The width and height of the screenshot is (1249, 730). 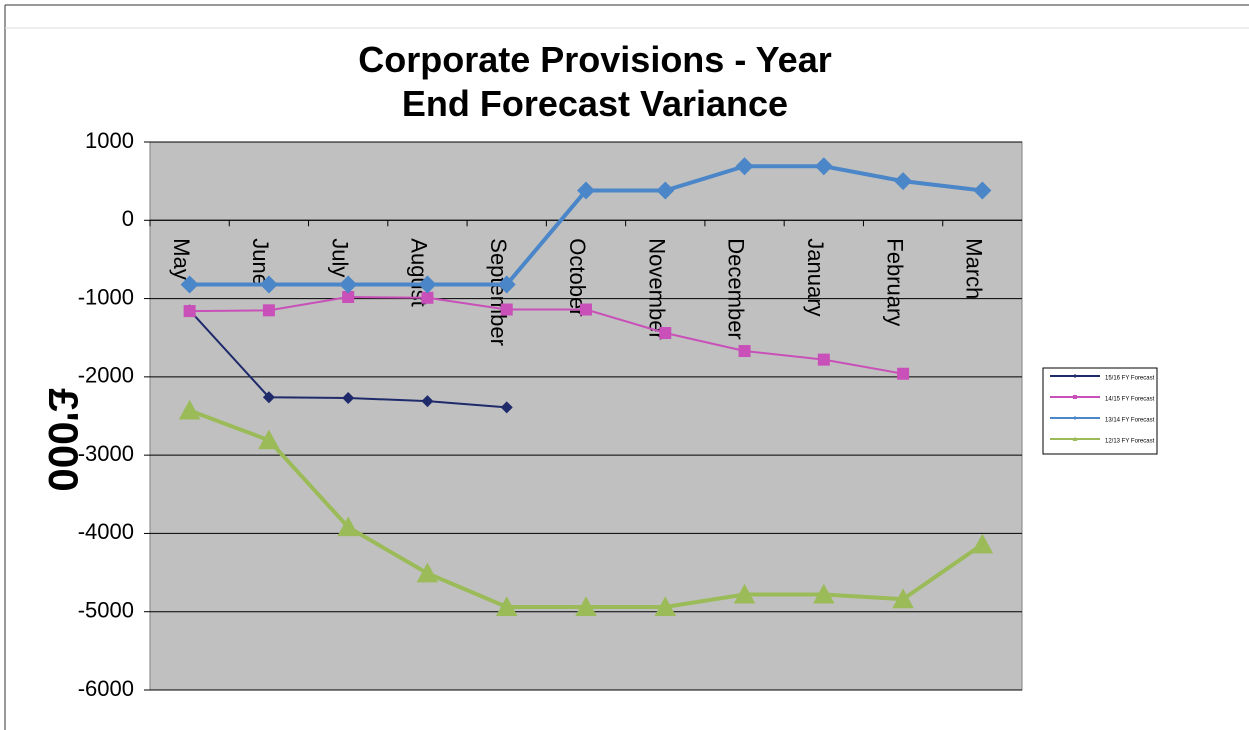 What do you see at coordinates (128, 218) in the screenshot?
I see `y-tick-label: 0` at bounding box center [128, 218].